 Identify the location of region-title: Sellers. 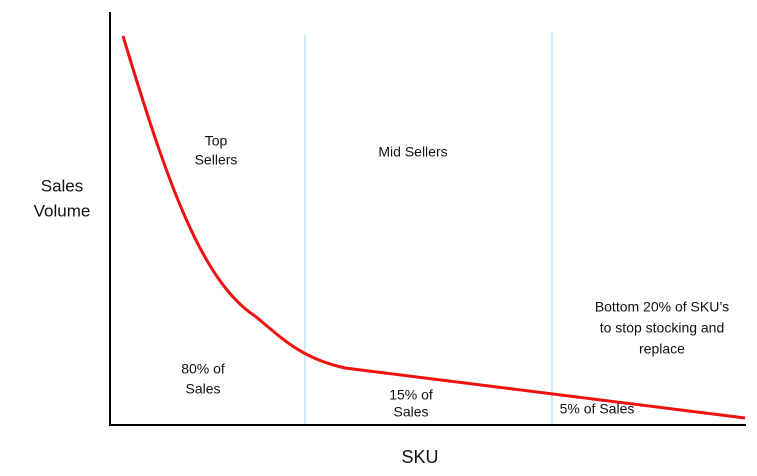
(216, 160).